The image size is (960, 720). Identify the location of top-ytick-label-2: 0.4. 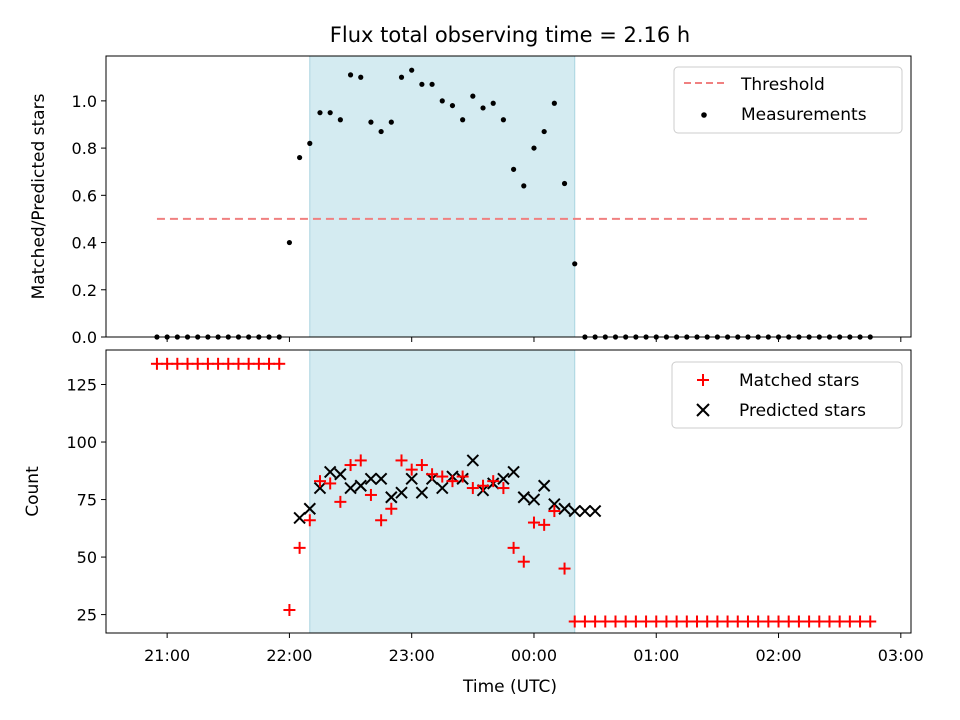
(84, 243).